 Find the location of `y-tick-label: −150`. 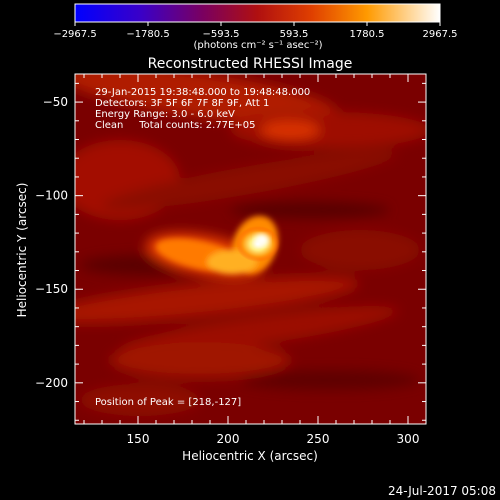

y-tick-label: −150 is located at coordinates (51, 289).